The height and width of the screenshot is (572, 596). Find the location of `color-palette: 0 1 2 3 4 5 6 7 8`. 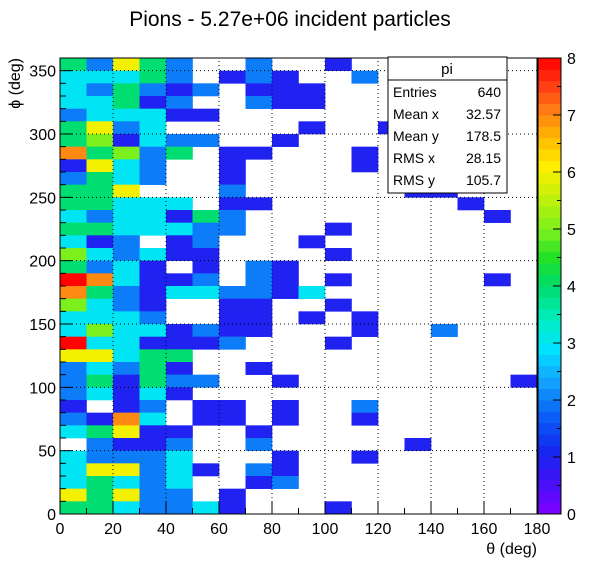

color-palette: 0 1 2 3 4 5 6 7 8 is located at coordinates (556, 287).